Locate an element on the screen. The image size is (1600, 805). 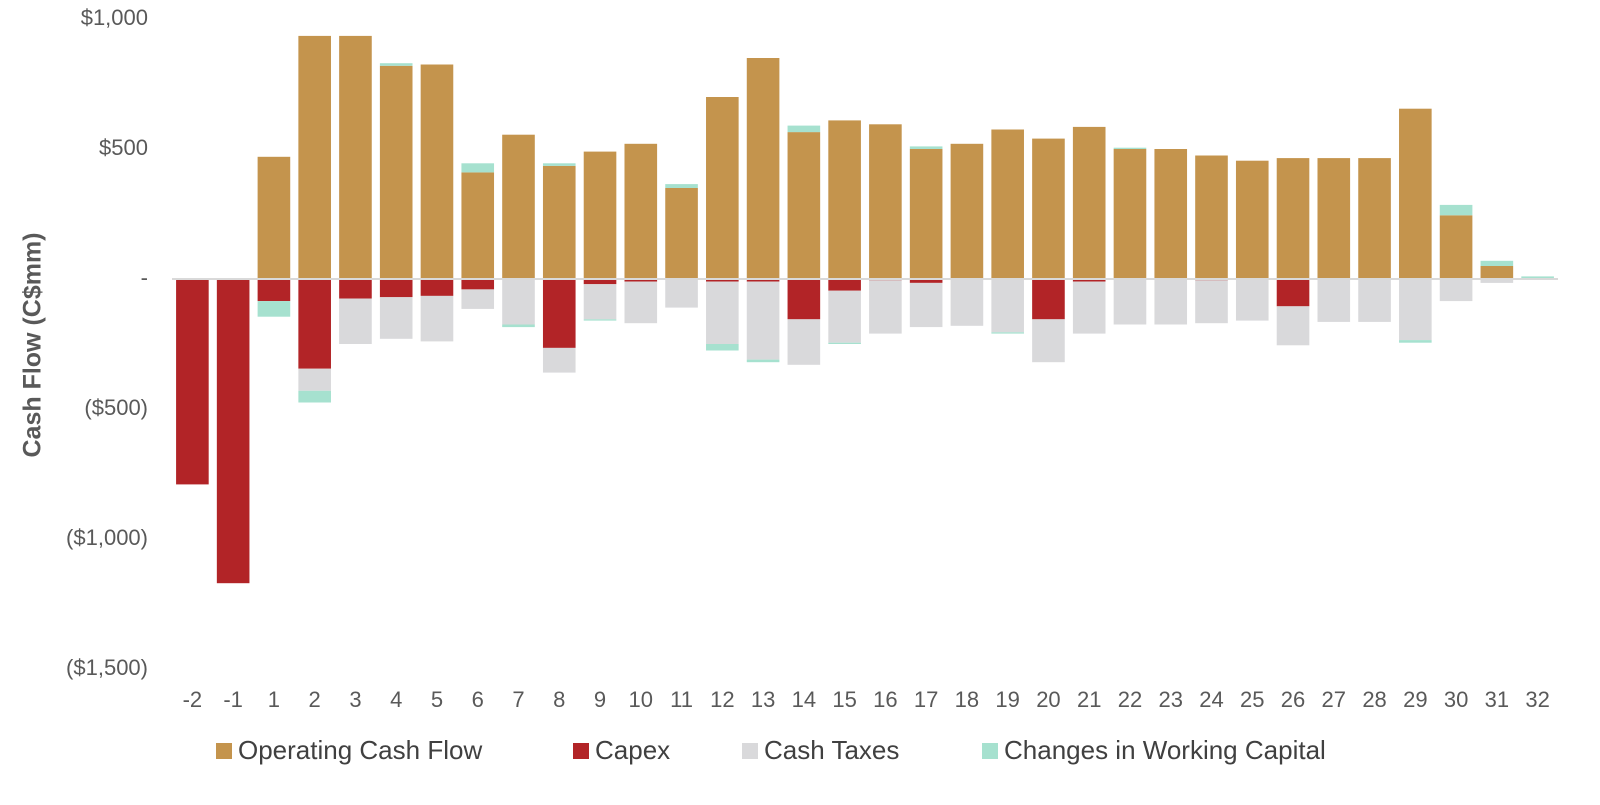
x-tick-label: 29 is located at coordinates (1415, 699).